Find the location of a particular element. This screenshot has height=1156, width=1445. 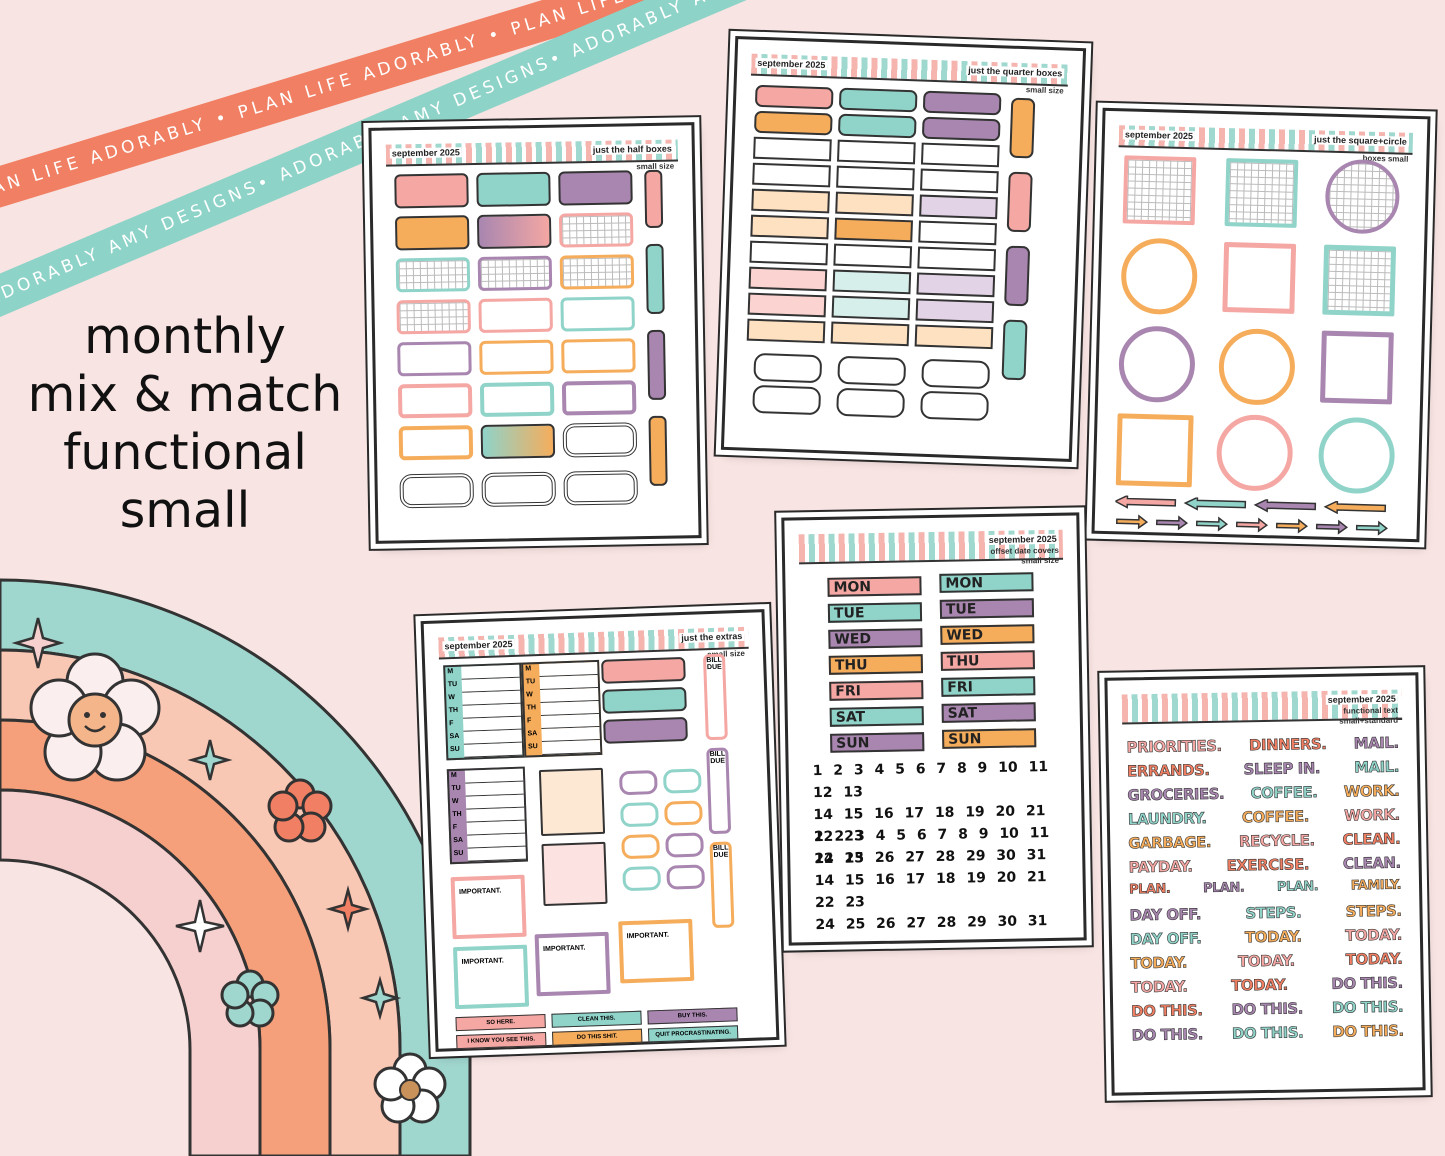

word-row: LAUNDRY. COFFEE. WORK. is located at coordinates (1263, 817).